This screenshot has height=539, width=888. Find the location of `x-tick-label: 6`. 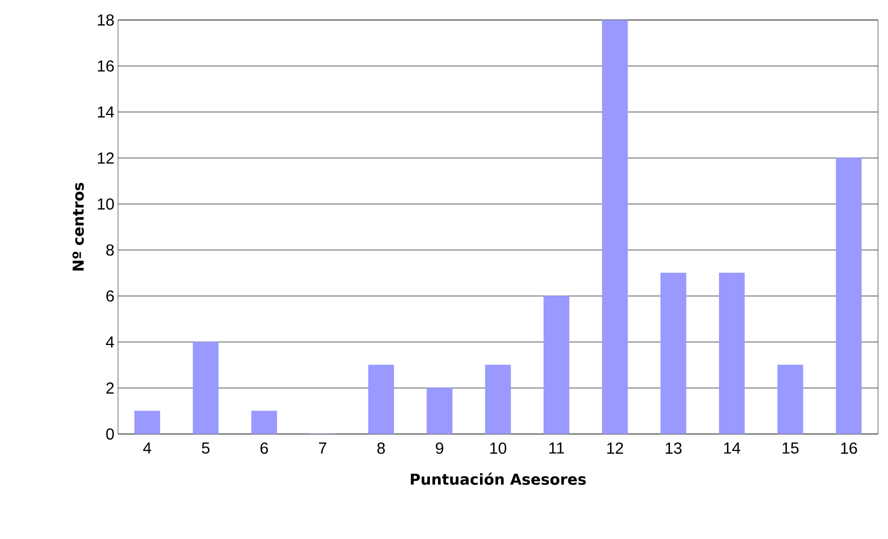

x-tick-label: 6 is located at coordinates (264, 448).